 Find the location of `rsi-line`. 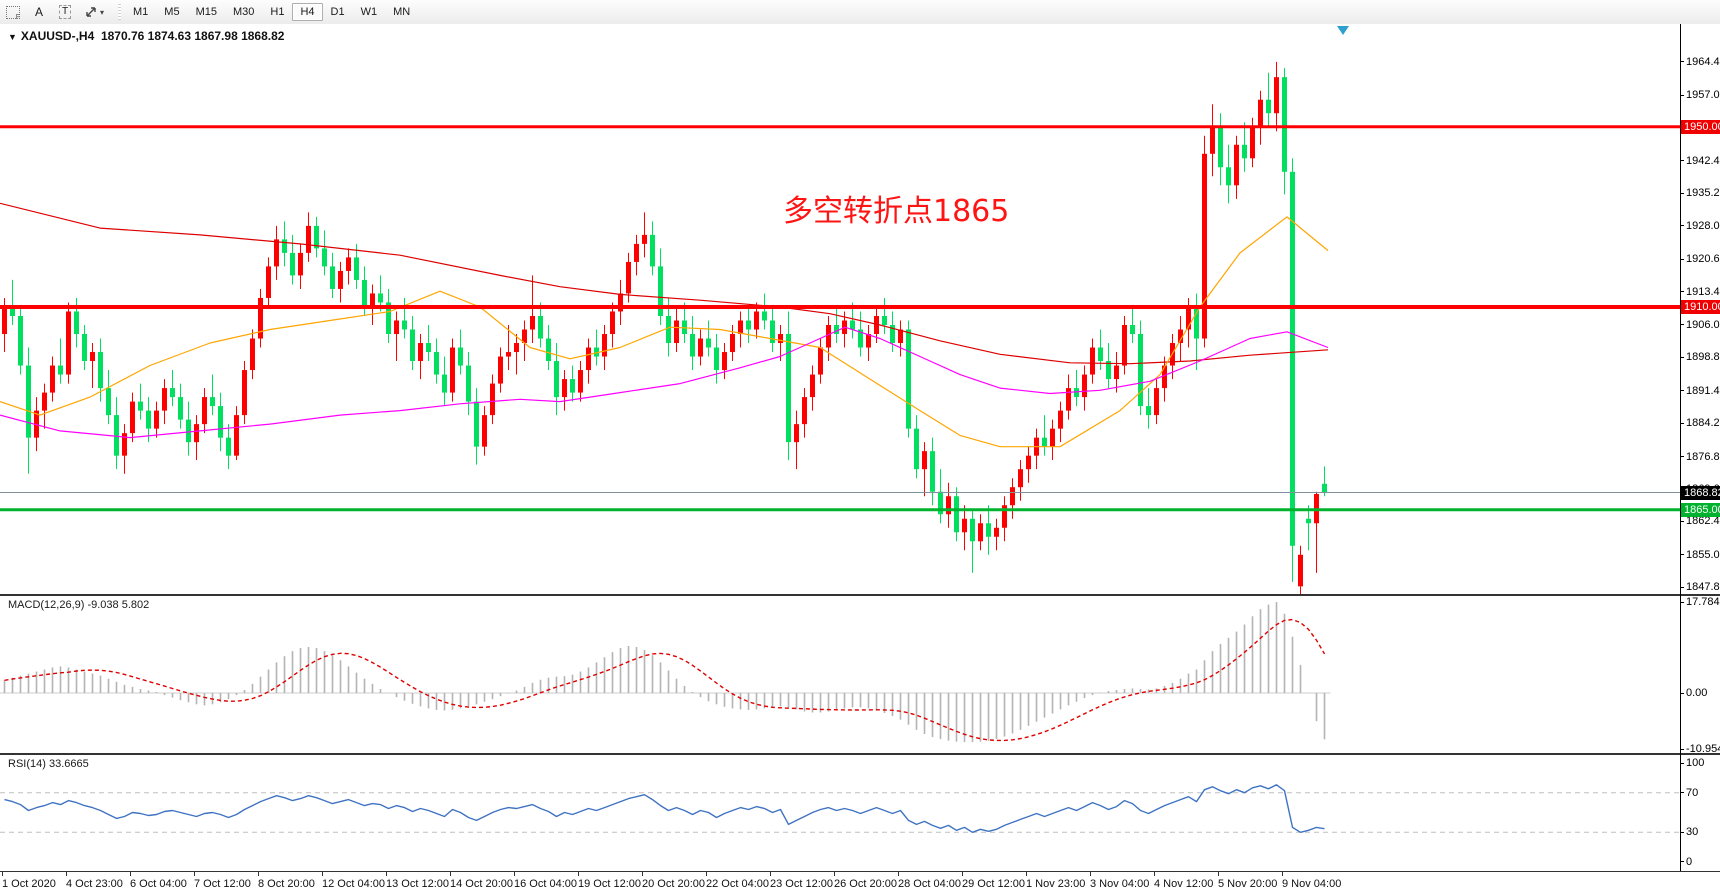

rsi-line is located at coordinates (664, 809).